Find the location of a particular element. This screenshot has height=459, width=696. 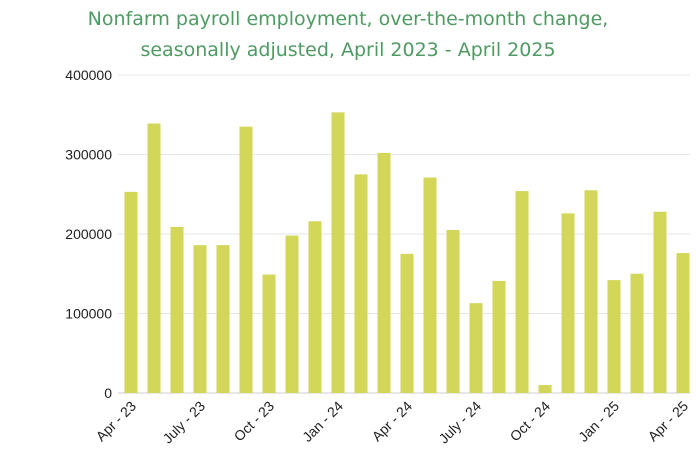

x-tick-label: July - 23 is located at coordinates (183, 422).